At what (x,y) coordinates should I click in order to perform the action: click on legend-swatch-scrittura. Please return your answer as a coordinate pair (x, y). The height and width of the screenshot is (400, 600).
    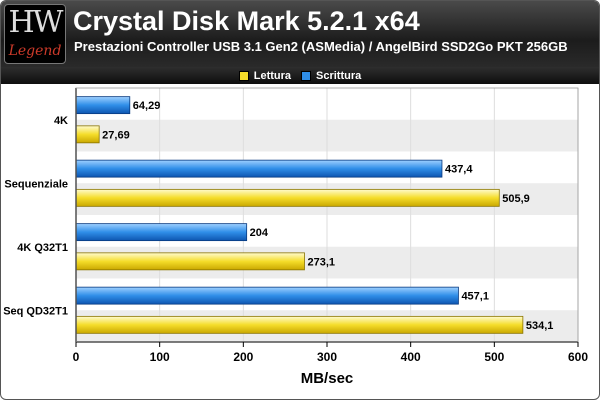
    Looking at the image, I should click on (306, 75).